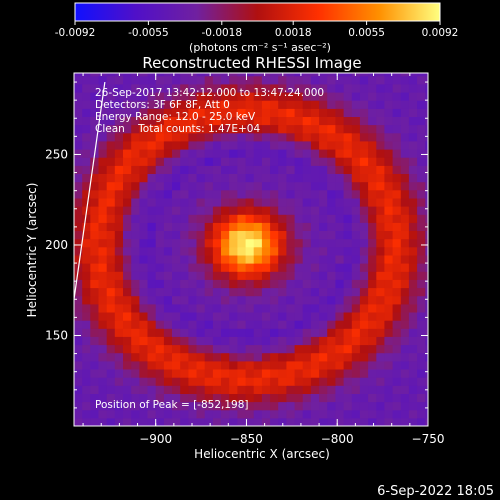 The image size is (500, 500). What do you see at coordinates (177, 129) in the screenshot?
I see `annotation-counts: Clean Total counts: 1.47E+04` at bounding box center [177, 129].